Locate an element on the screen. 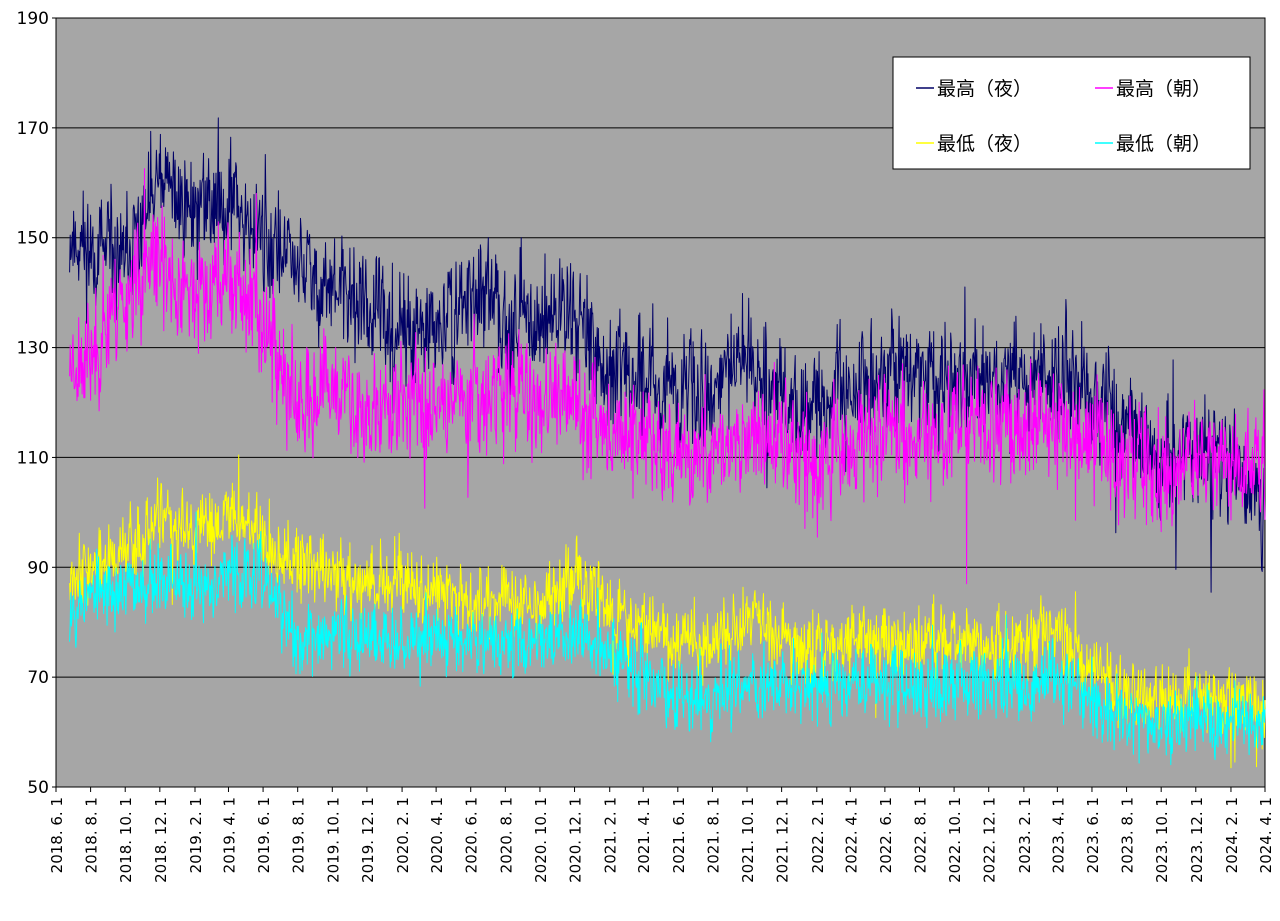  legend-label: 最低（夜） is located at coordinates (984, 144).